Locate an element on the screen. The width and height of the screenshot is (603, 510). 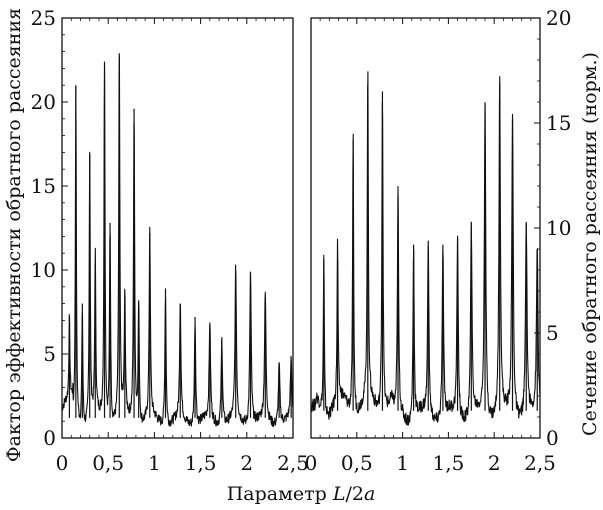
y-left-tick-label: 0 is located at coordinates (49, 438).